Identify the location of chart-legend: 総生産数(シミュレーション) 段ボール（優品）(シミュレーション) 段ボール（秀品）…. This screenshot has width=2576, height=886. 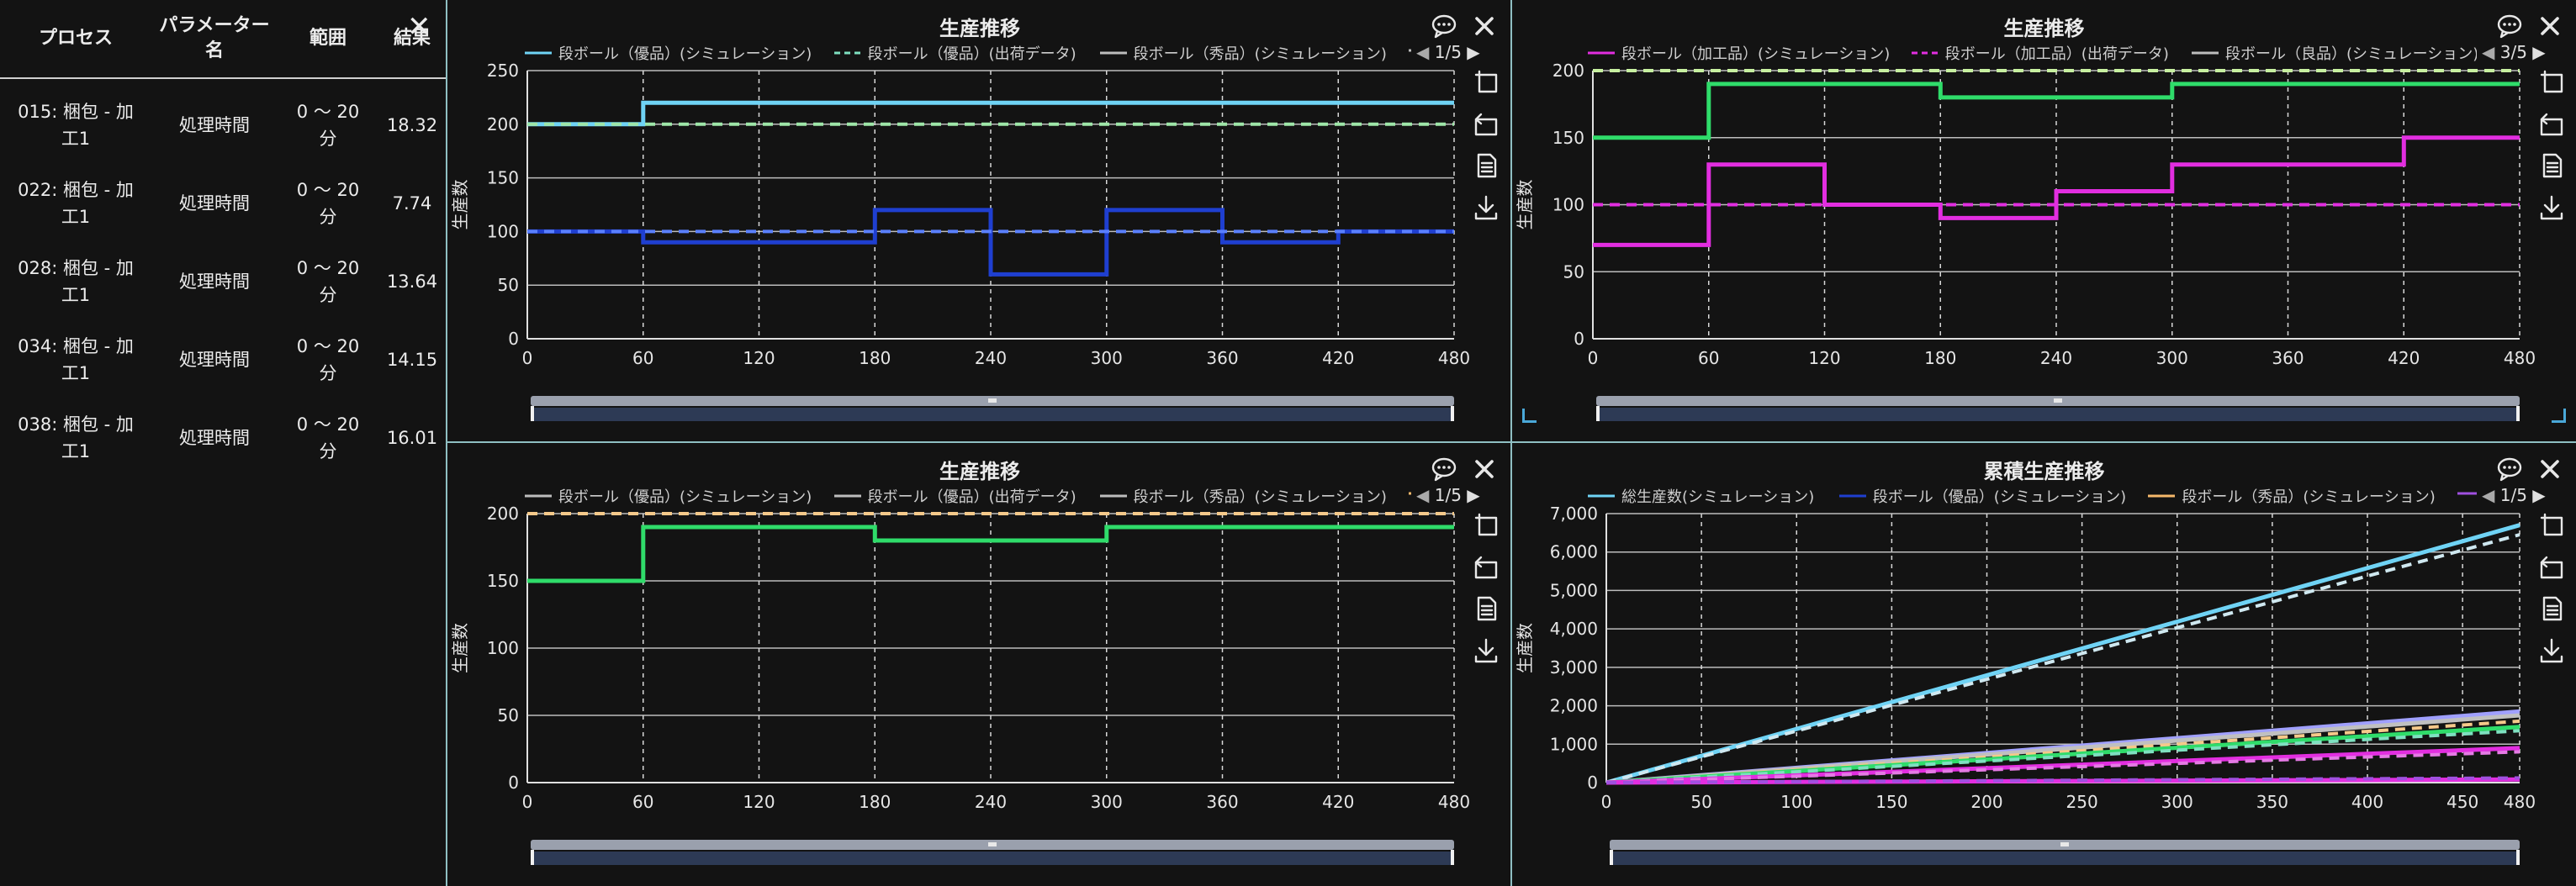
(2072, 496).